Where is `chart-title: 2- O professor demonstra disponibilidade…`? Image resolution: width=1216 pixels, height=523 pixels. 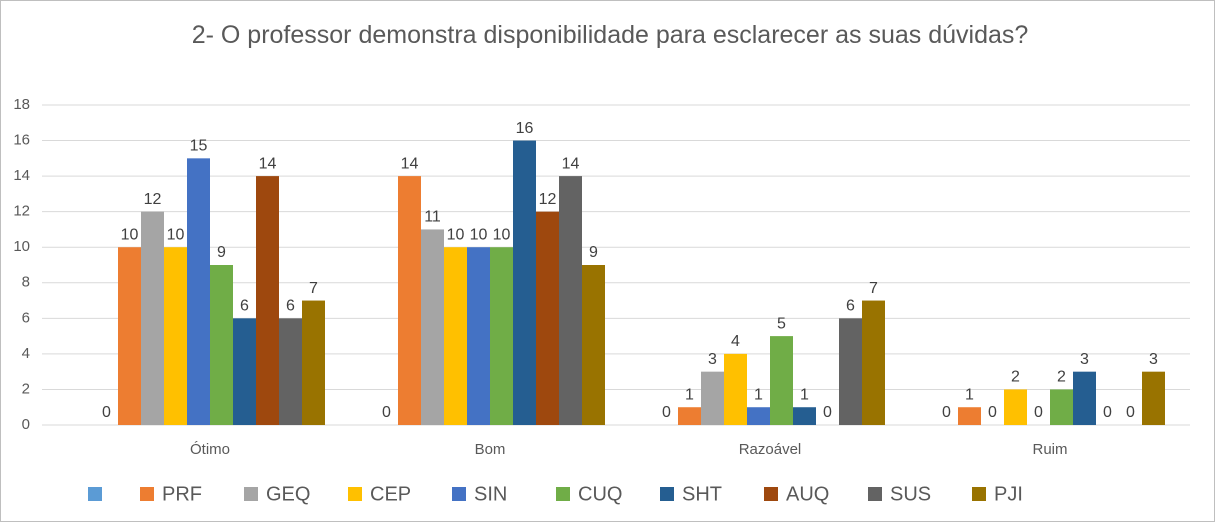 chart-title: 2- O professor demonstra disponibilidade… is located at coordinates (610, 35).